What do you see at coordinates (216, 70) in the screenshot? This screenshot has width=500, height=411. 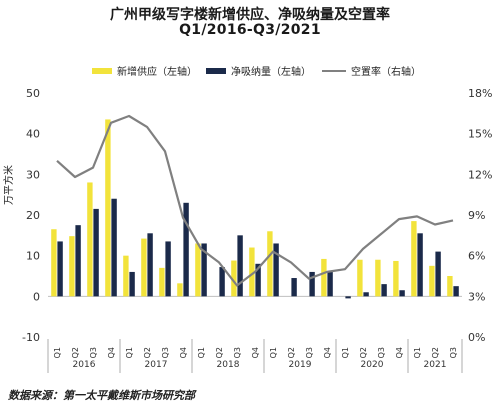 I see `legend-swatch-absorption` at bounding box center [216, 70].